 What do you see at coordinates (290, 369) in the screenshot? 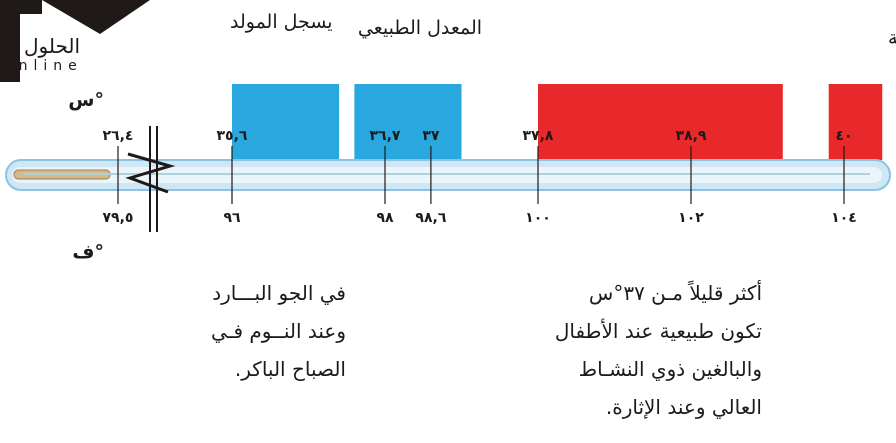
I see `cold-note-line: الصباح الباكر.` at bounding box center [290, 369].